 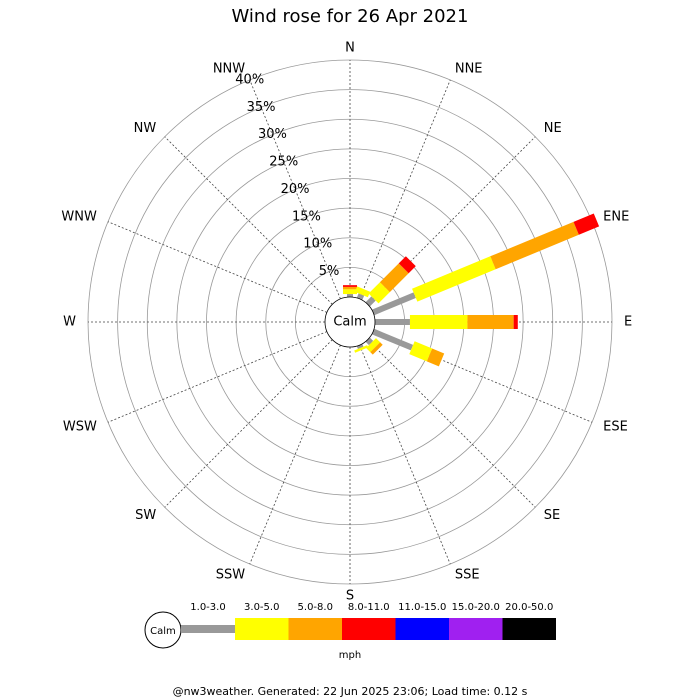 What do you see at coordinates (306, 216) in the screenshot?
I see `radial-tick-label: 15%` at bounding box center [306, 216].